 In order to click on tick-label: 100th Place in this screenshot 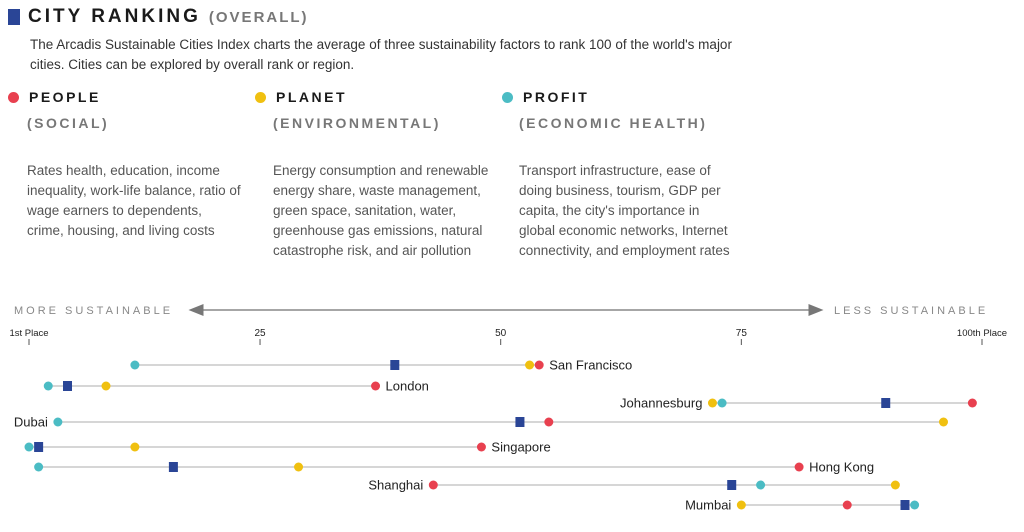, I will do `click(982, 333)`.